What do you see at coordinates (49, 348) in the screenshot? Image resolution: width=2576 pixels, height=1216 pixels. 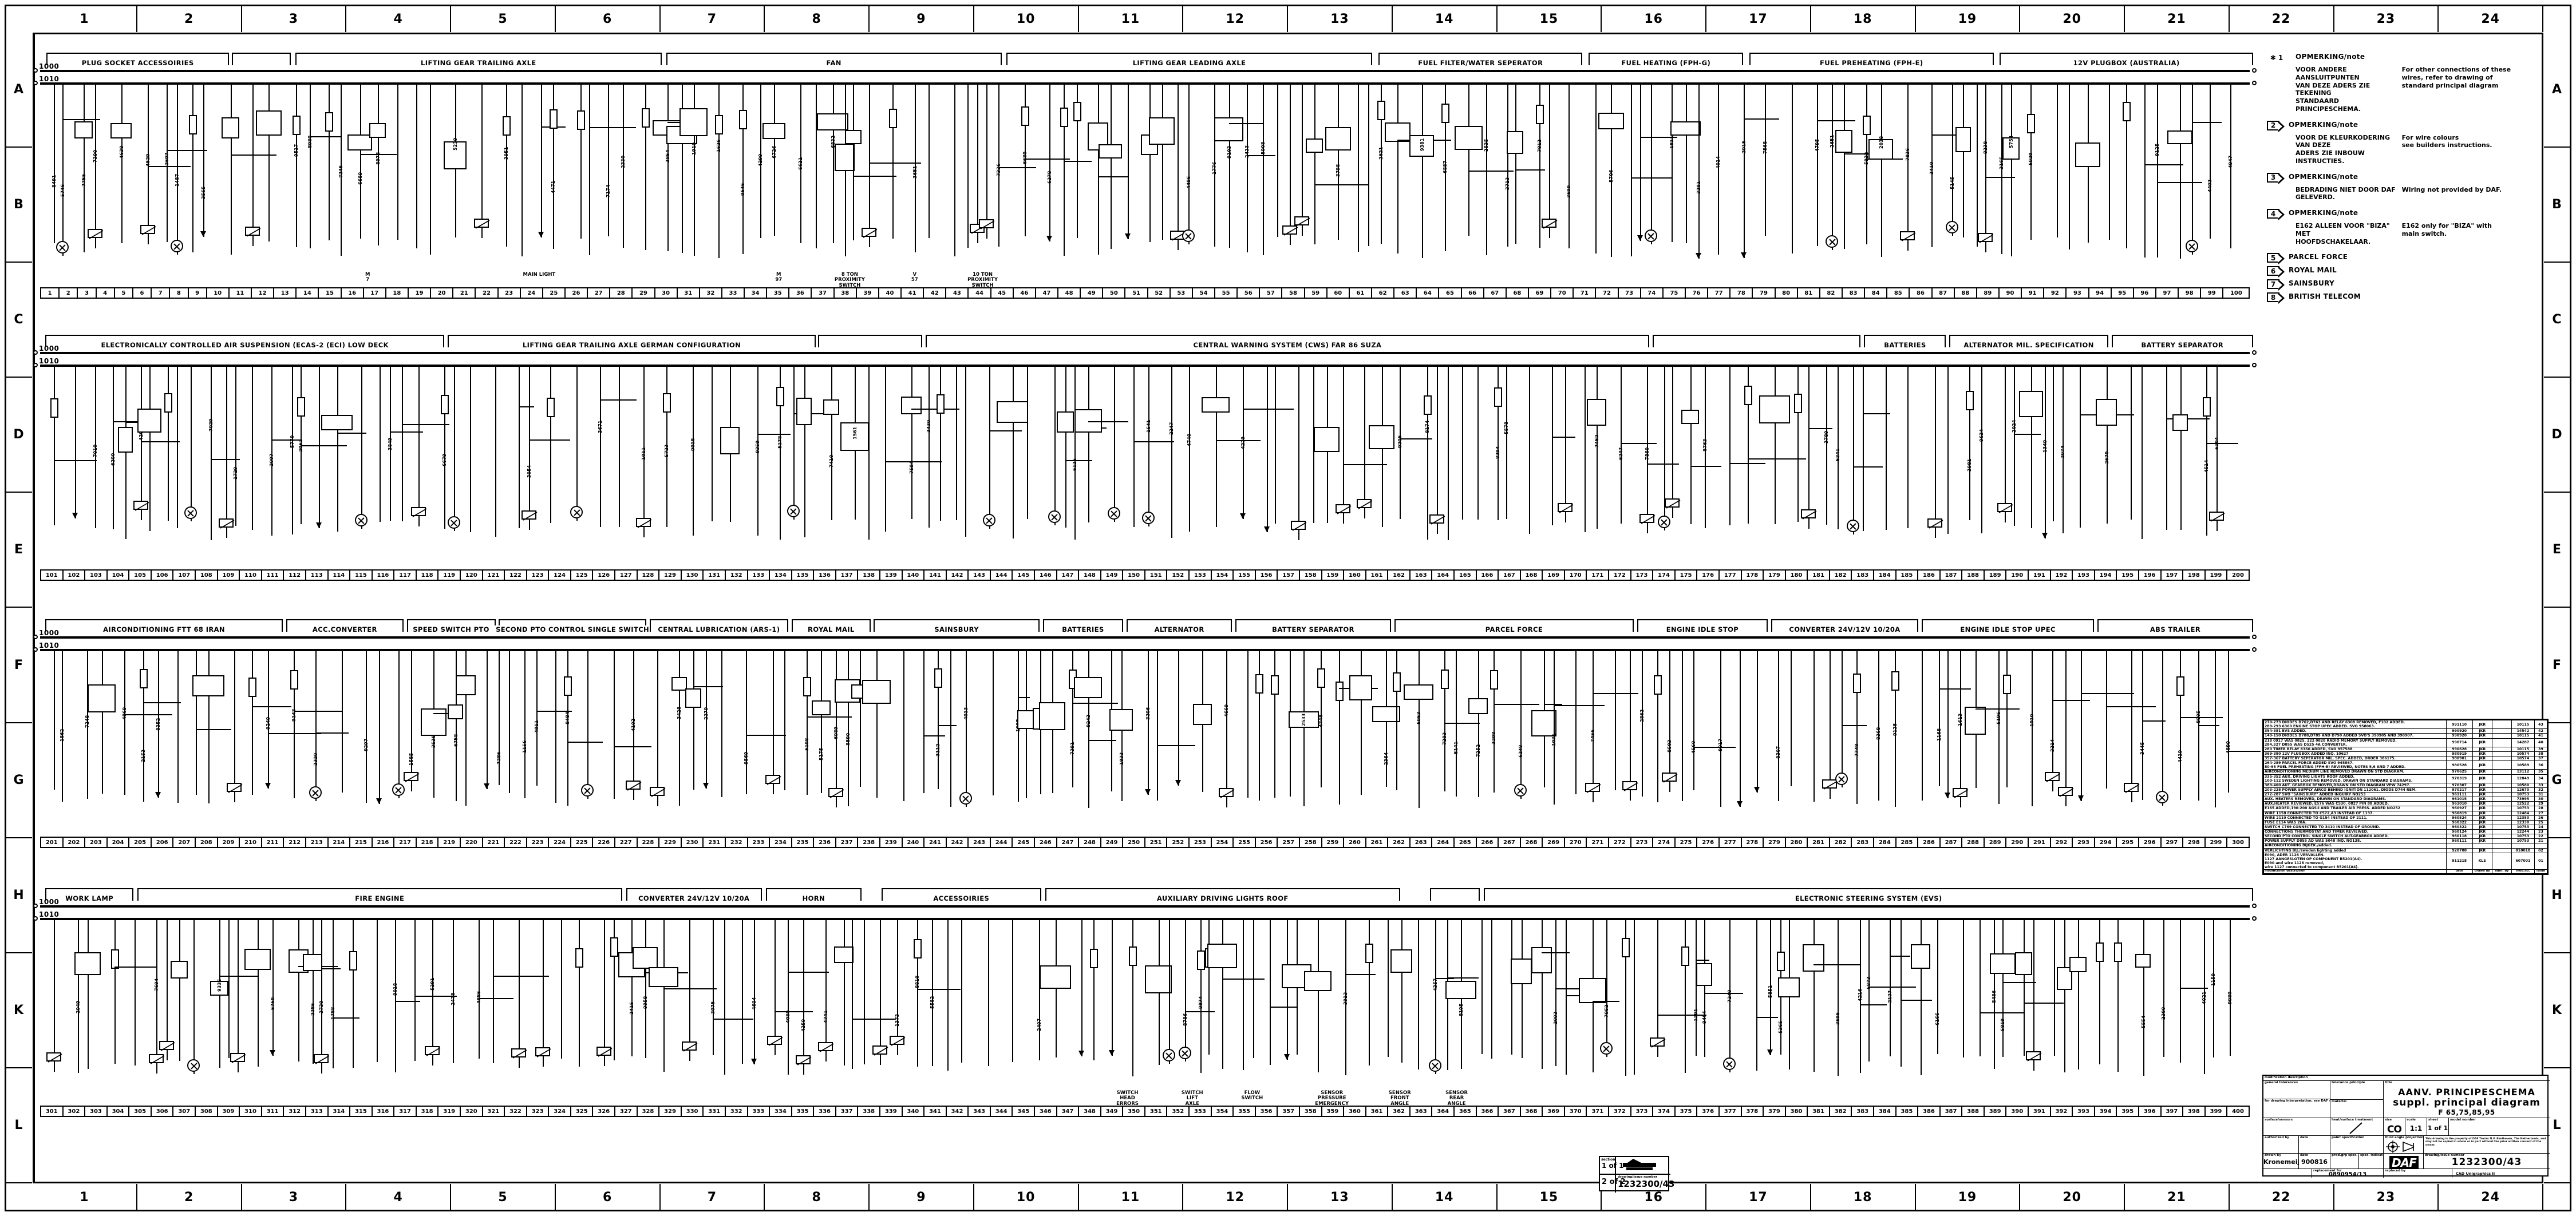 I see `rail-label: 1000` at bounding box center [49, 348].